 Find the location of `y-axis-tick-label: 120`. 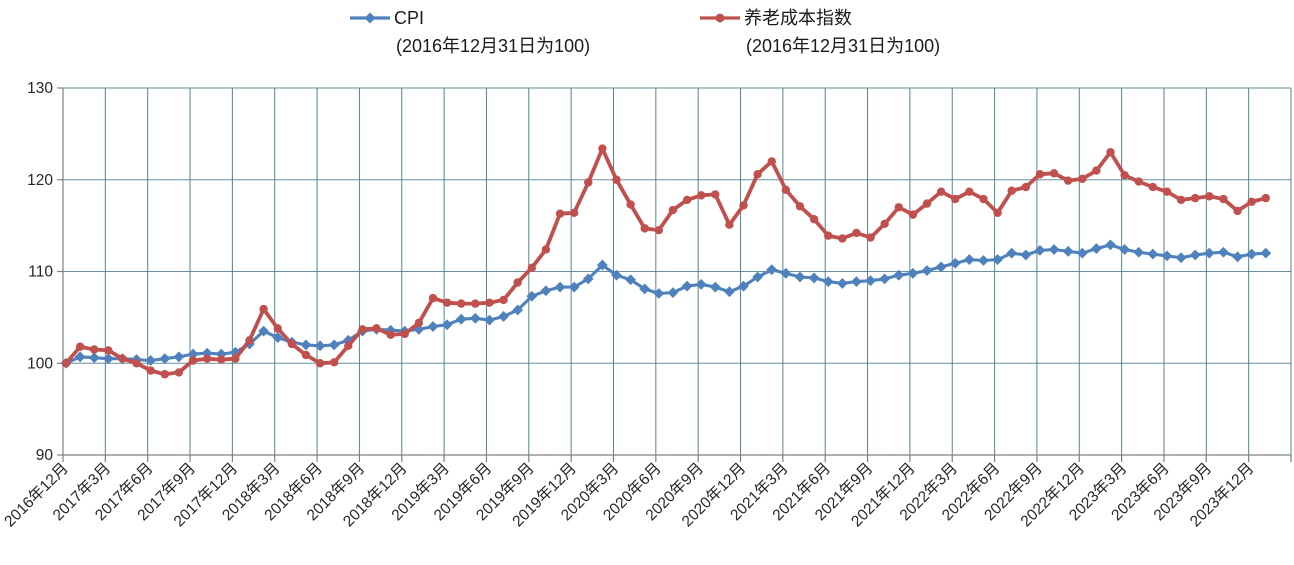

y-axis-tick-label: 120 is located at coordinates (40, 180).